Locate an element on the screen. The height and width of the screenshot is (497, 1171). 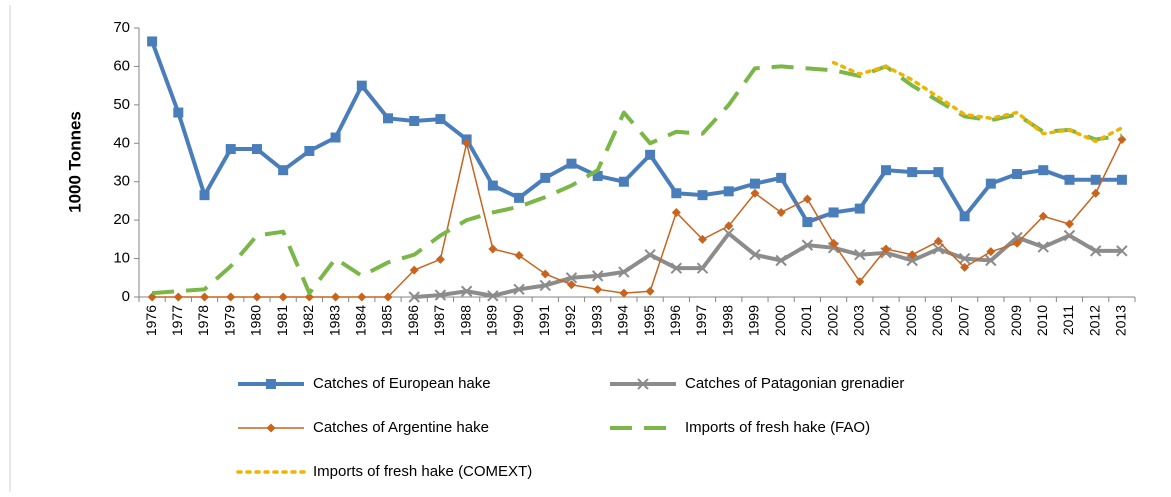
x-tick-label: 2001 is located at coordinates (806, 320).